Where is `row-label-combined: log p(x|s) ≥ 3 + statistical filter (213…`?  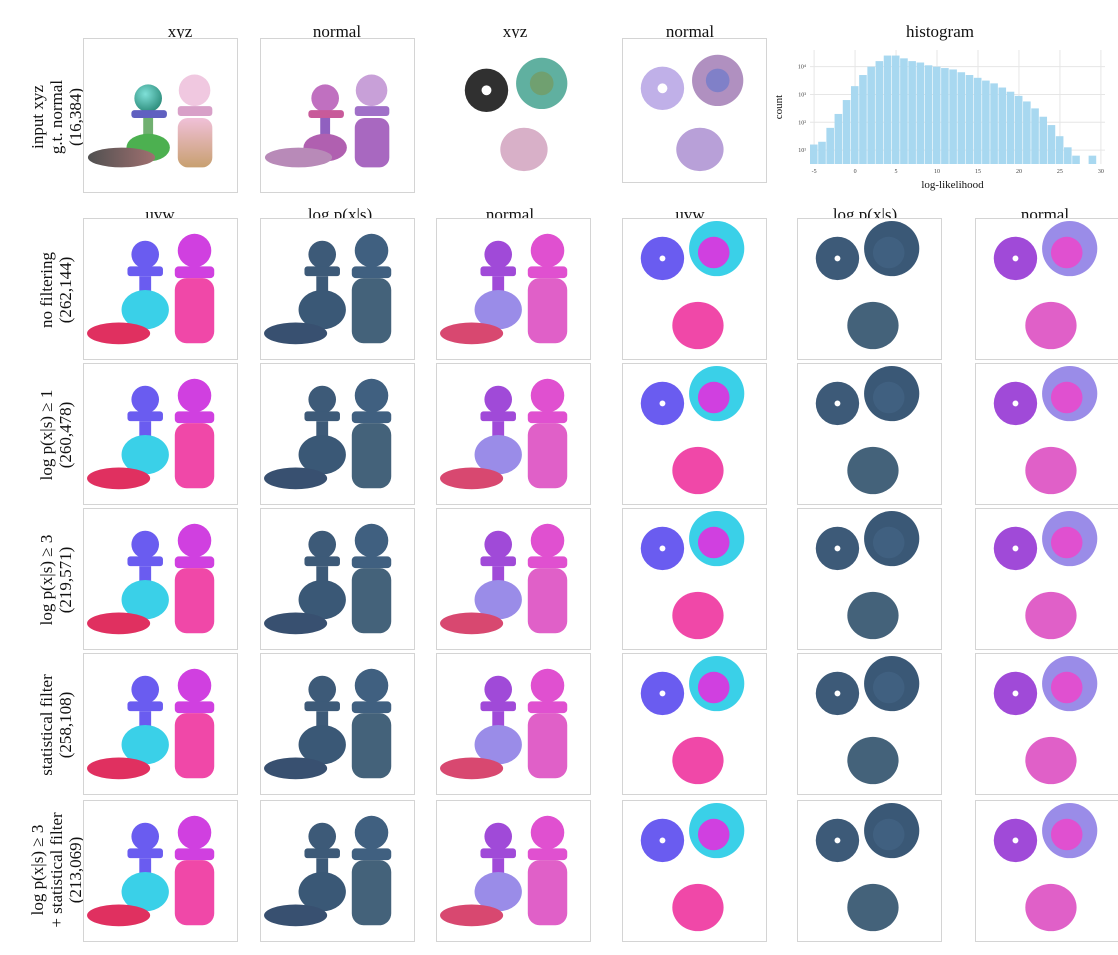
row-label-combined: log p(x|s) ≥ 3 + statistical filter (213… is located at coordinates (56, 870).